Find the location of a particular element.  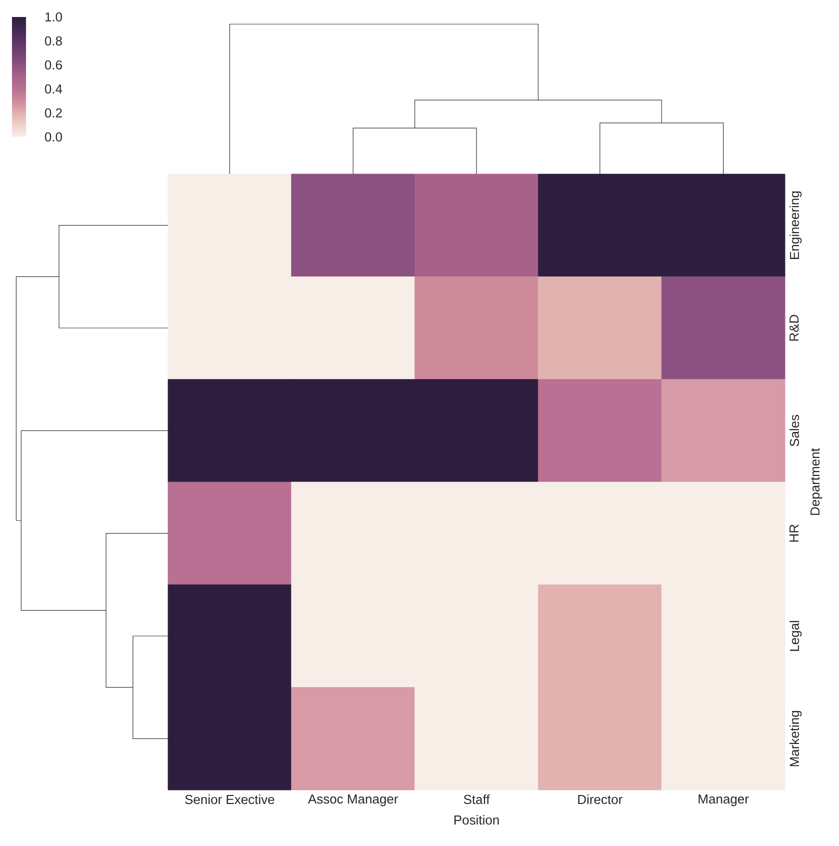

color-bar-label: 0.0 is located at coordinates (53, 137).